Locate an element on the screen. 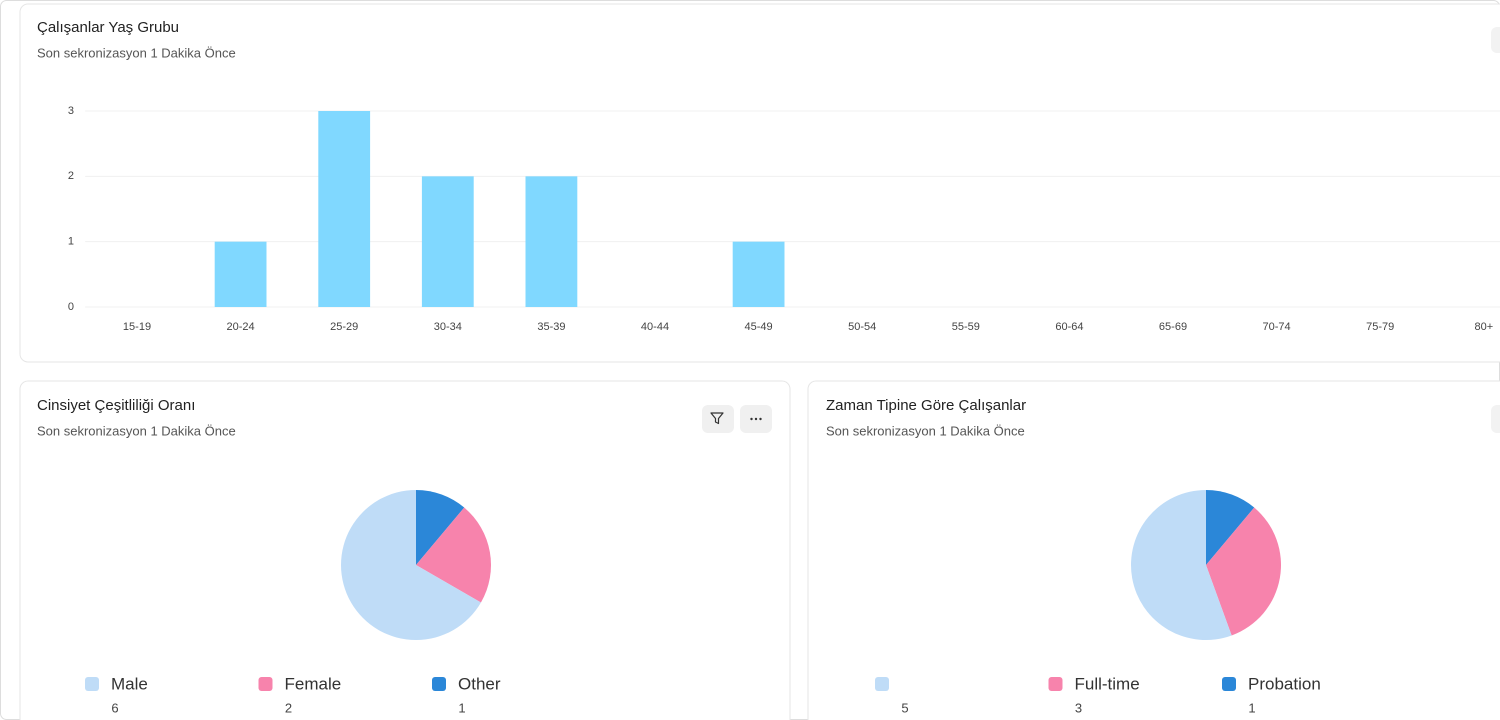 The image size is (1500, 720). legend-value: 2 is located at coordinates (288, 707).